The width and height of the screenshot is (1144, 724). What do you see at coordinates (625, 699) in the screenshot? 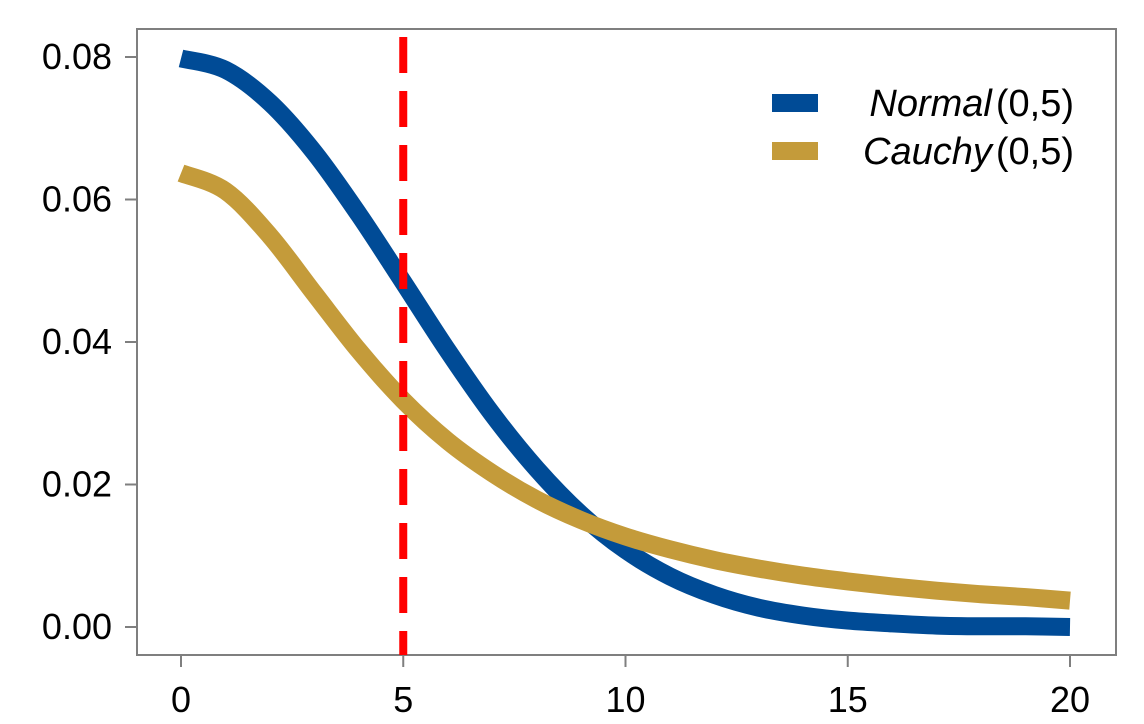
I see `x-tick-label: 10` at bounding box center [625, 699].